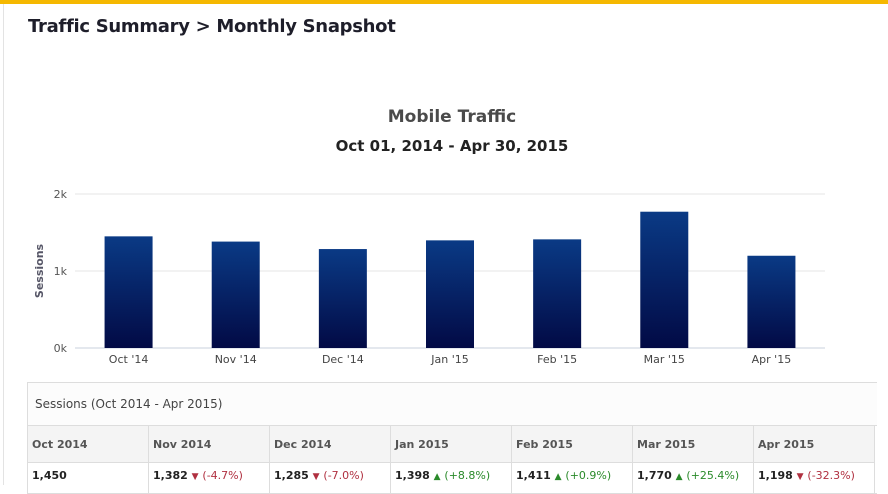 The image size is (888, 494). Describe the element at coordinates (557, 359) in the screenshot. I see `x-tick-label: Feb '15` at that location.